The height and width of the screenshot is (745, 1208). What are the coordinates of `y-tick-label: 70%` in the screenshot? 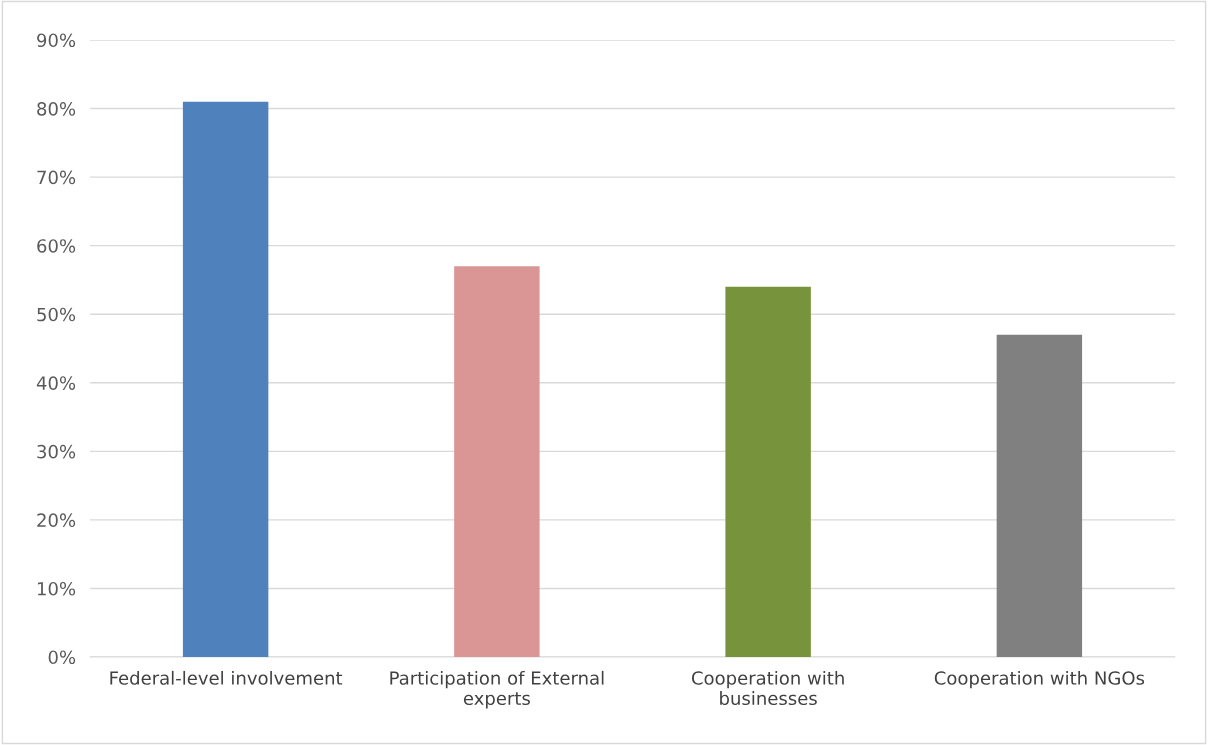 It's located at (56, 177).